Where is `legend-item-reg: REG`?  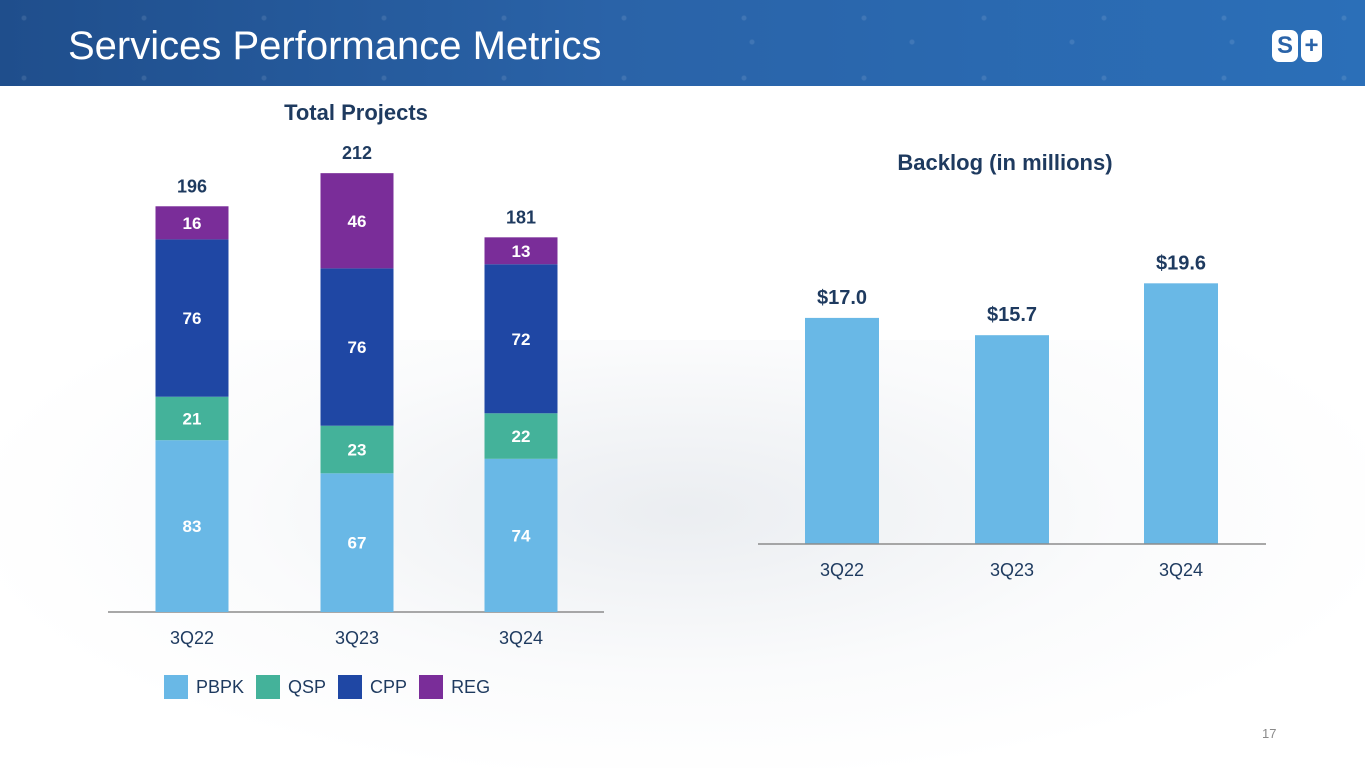 legend-item-reg: REG is located at coordinates (454, 687).